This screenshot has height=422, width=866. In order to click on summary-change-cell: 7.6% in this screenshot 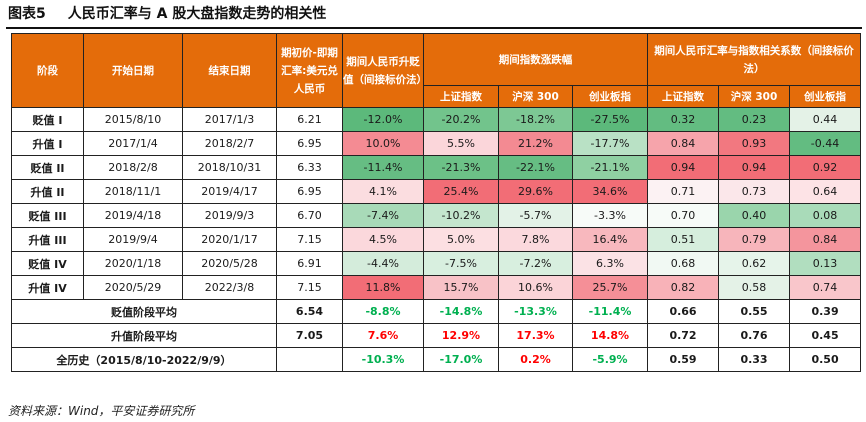, I will do `click(383, 335)`.